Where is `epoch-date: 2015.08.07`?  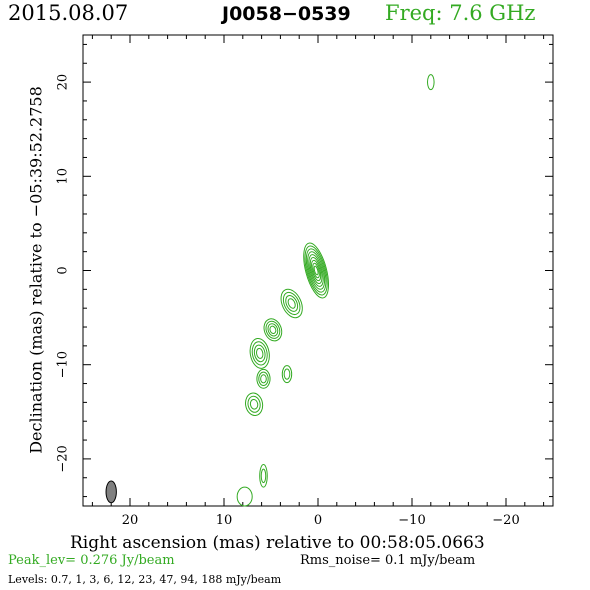
epoch-date: 2015.08.07 is located at coordinates (68, 13).